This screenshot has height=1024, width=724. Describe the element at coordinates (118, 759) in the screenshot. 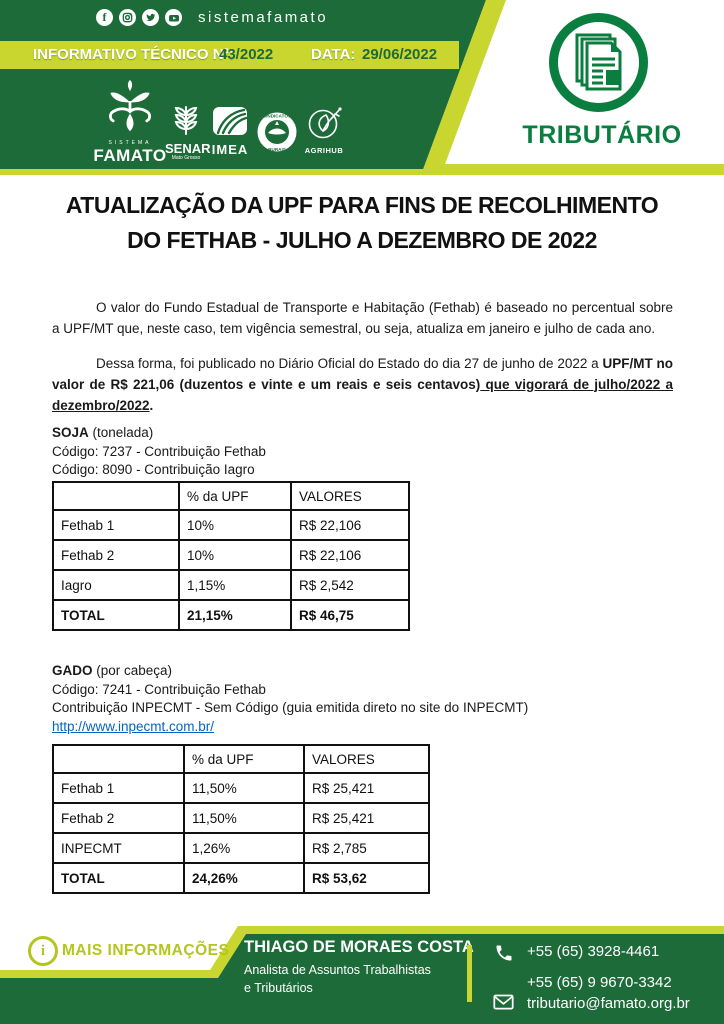

I see `gado-header-empty` at that location.